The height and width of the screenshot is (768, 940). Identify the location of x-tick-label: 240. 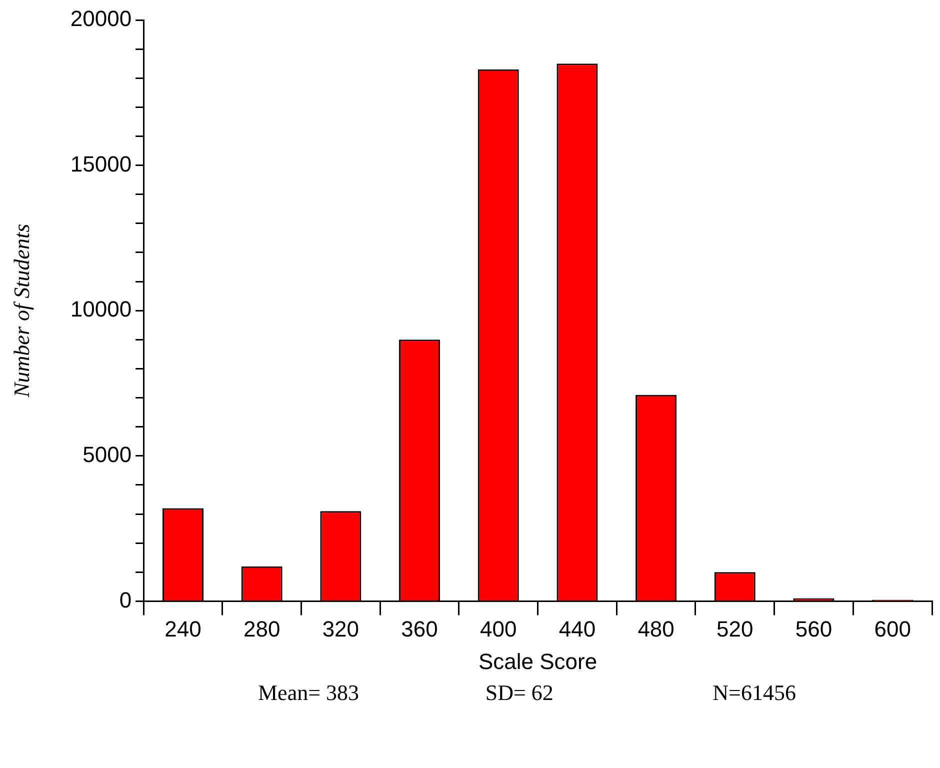
(183, 629).